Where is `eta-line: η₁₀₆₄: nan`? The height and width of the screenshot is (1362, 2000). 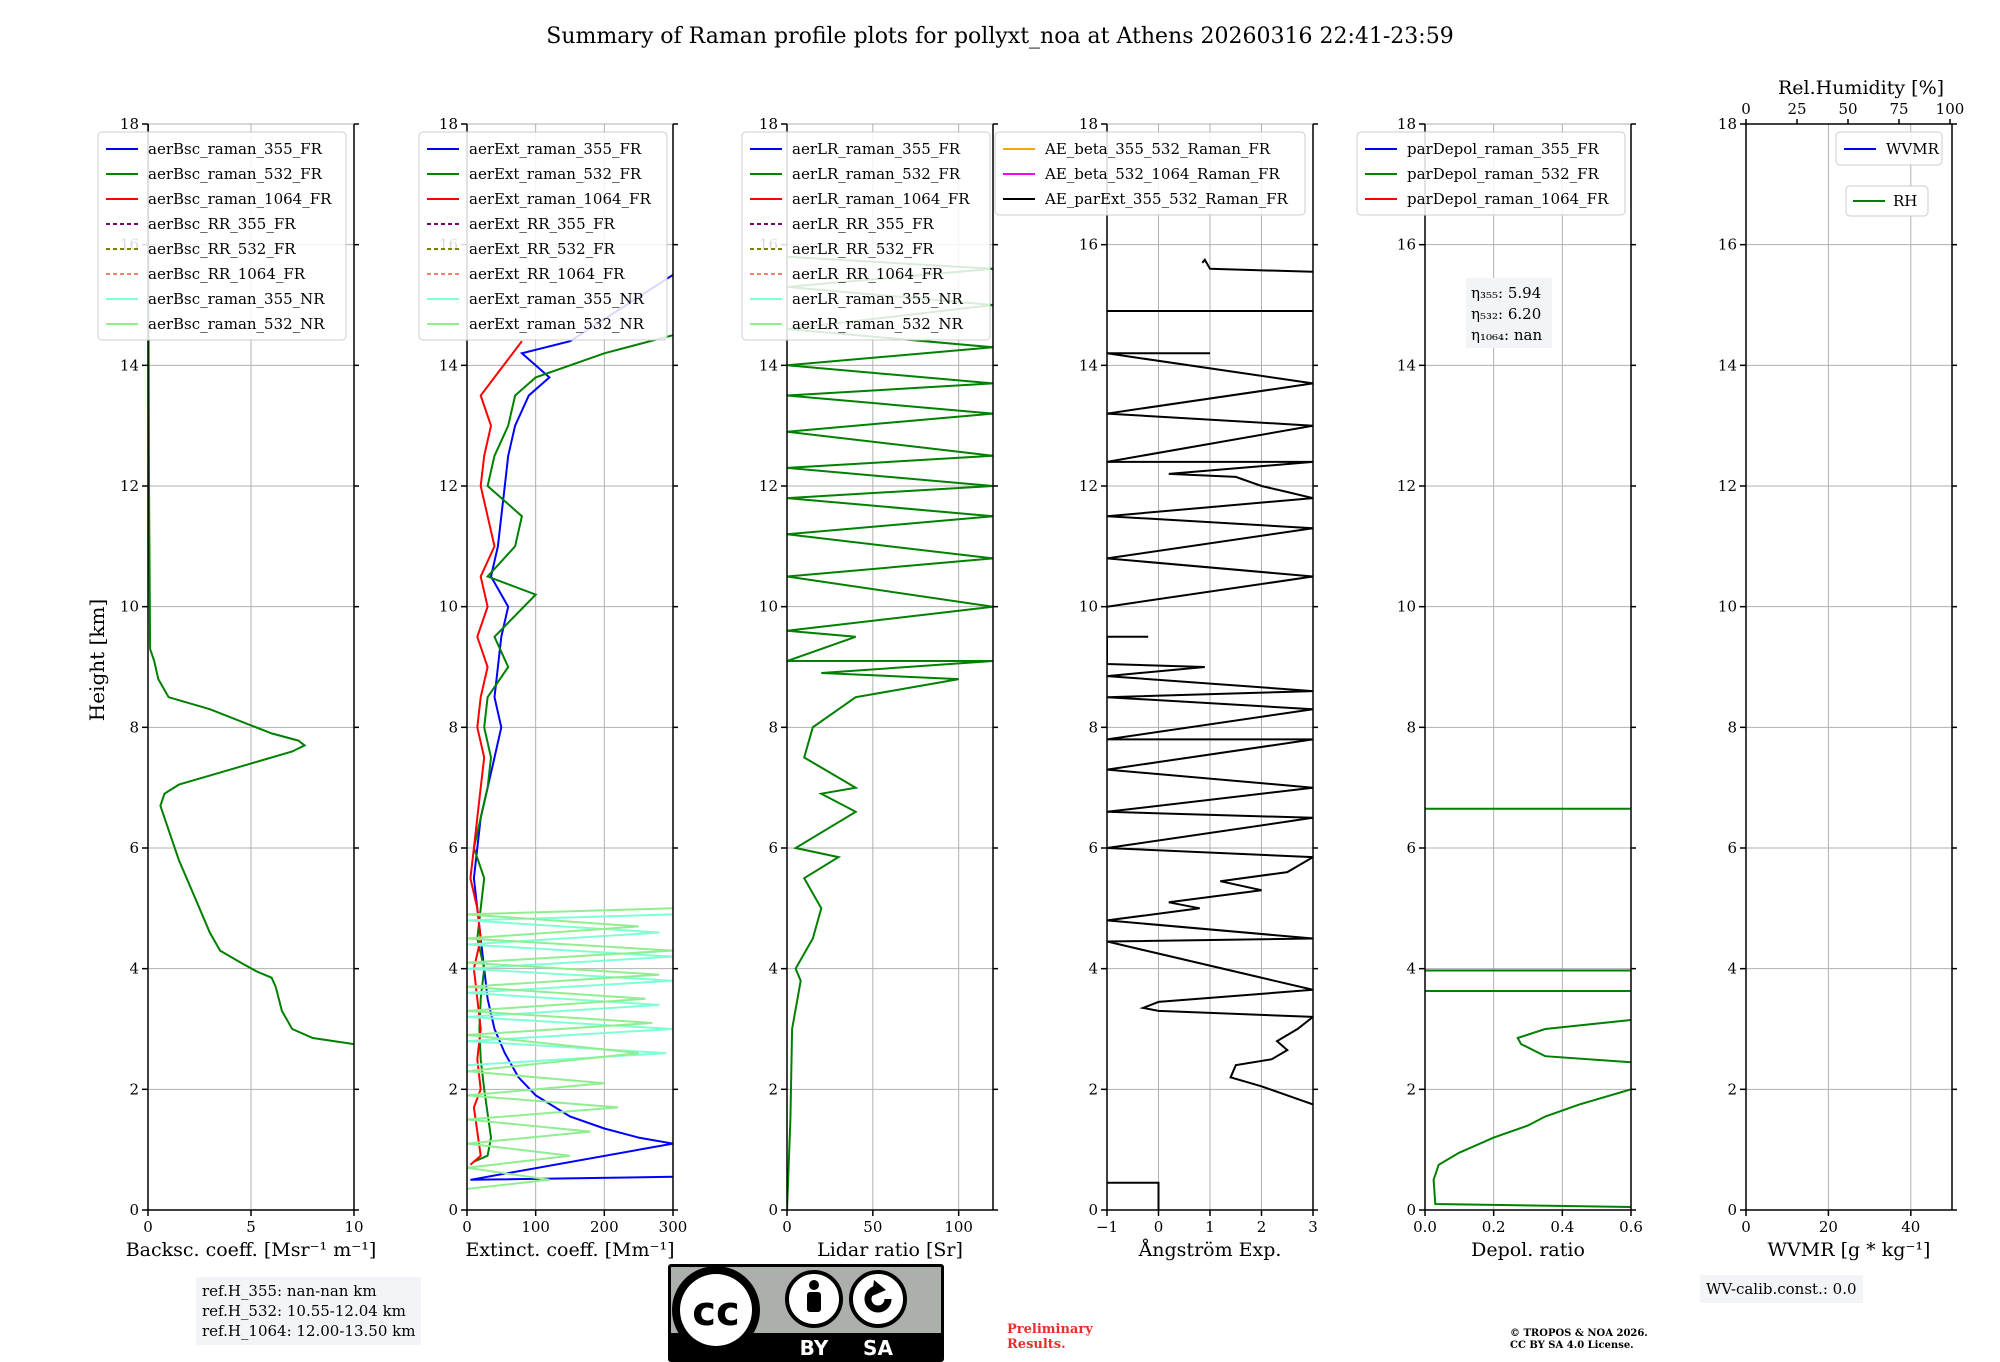 eta-line: η₁₀₆₄: nan is located at coordinates (1506, 335).